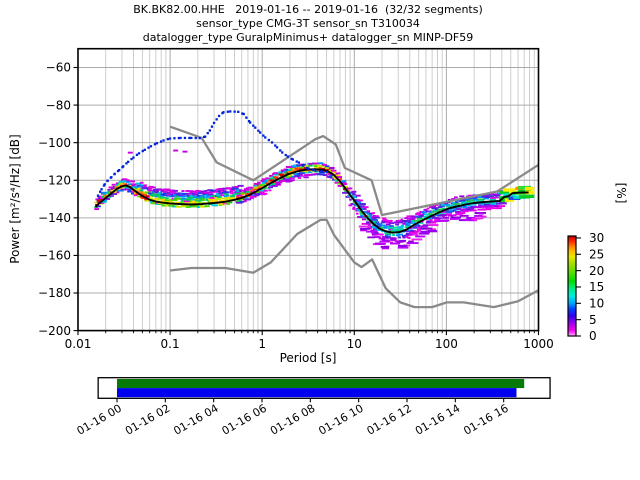 The width and height of the screenshot is (640, 480). What do you see at coordinates (99, 420) in the screenshot?
I see `timeline-tick-label: 01-16 00` at bounding box center [99, 420].